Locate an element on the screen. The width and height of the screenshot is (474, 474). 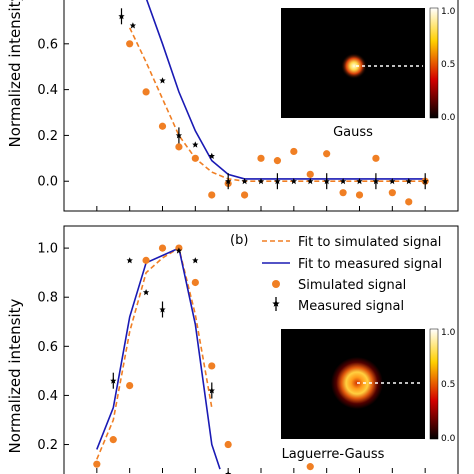
panel-b-y-tick-label: 0.4 is located at coordinates (47, 396).